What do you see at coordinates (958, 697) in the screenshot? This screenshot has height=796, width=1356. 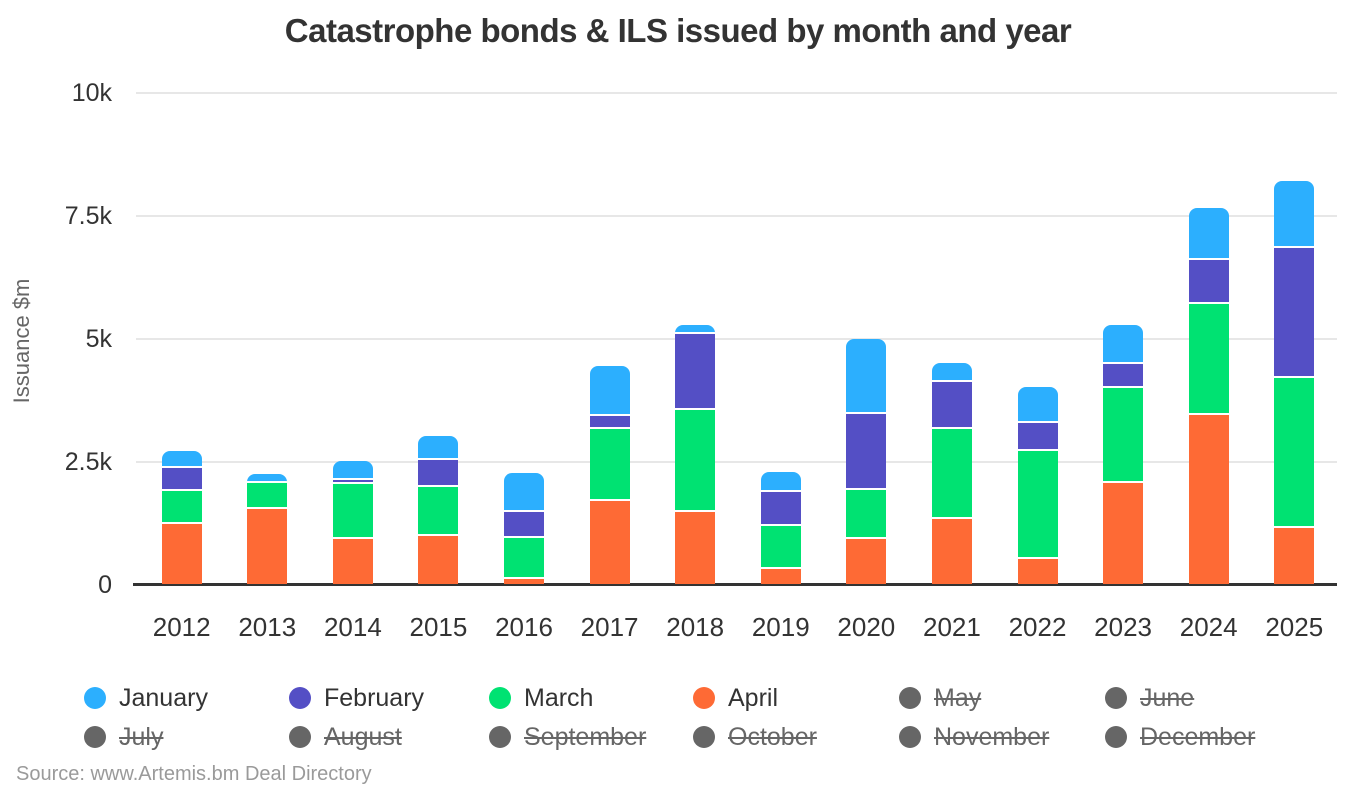 I see `legend-label-may: May` at bounding box center [958, 697].